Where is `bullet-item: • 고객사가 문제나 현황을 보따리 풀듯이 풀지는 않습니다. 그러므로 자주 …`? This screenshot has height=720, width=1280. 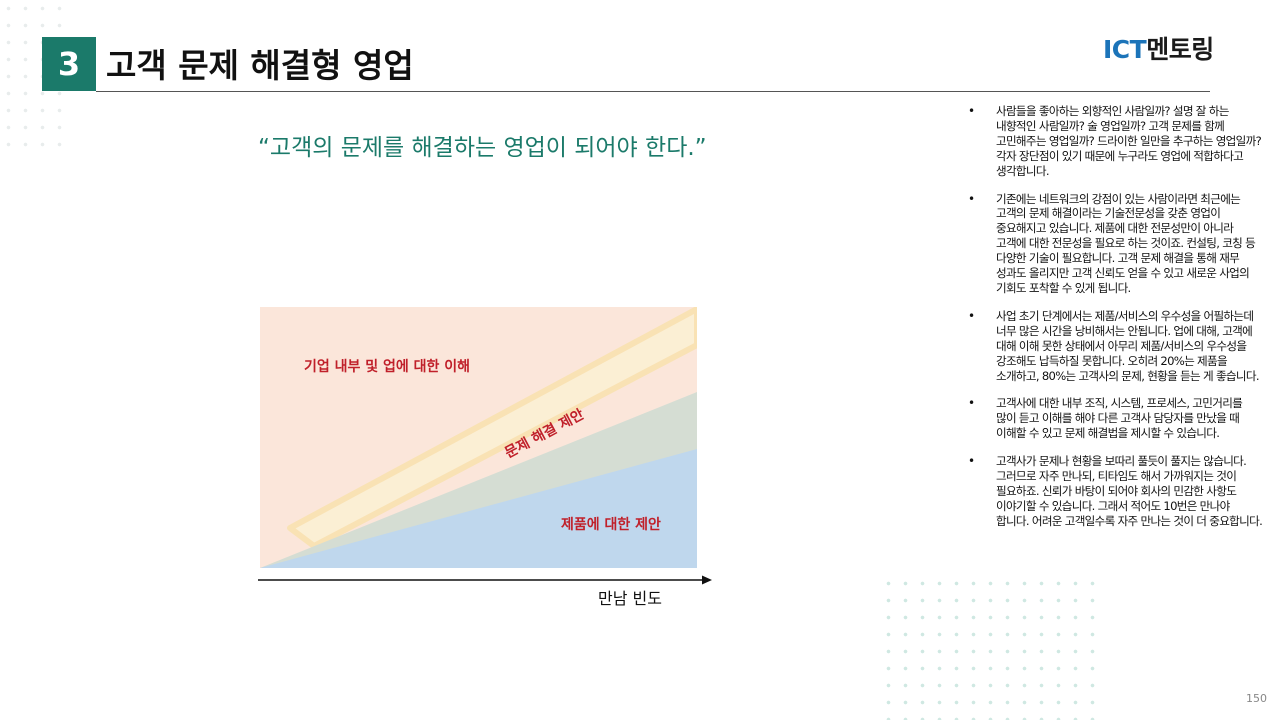
bullet-item: • 고객사가 문제나 현황을 보따리 풀듯이 풀지는 않습니다. 그러므로 자주 … is located at coordinates (1116, 491).